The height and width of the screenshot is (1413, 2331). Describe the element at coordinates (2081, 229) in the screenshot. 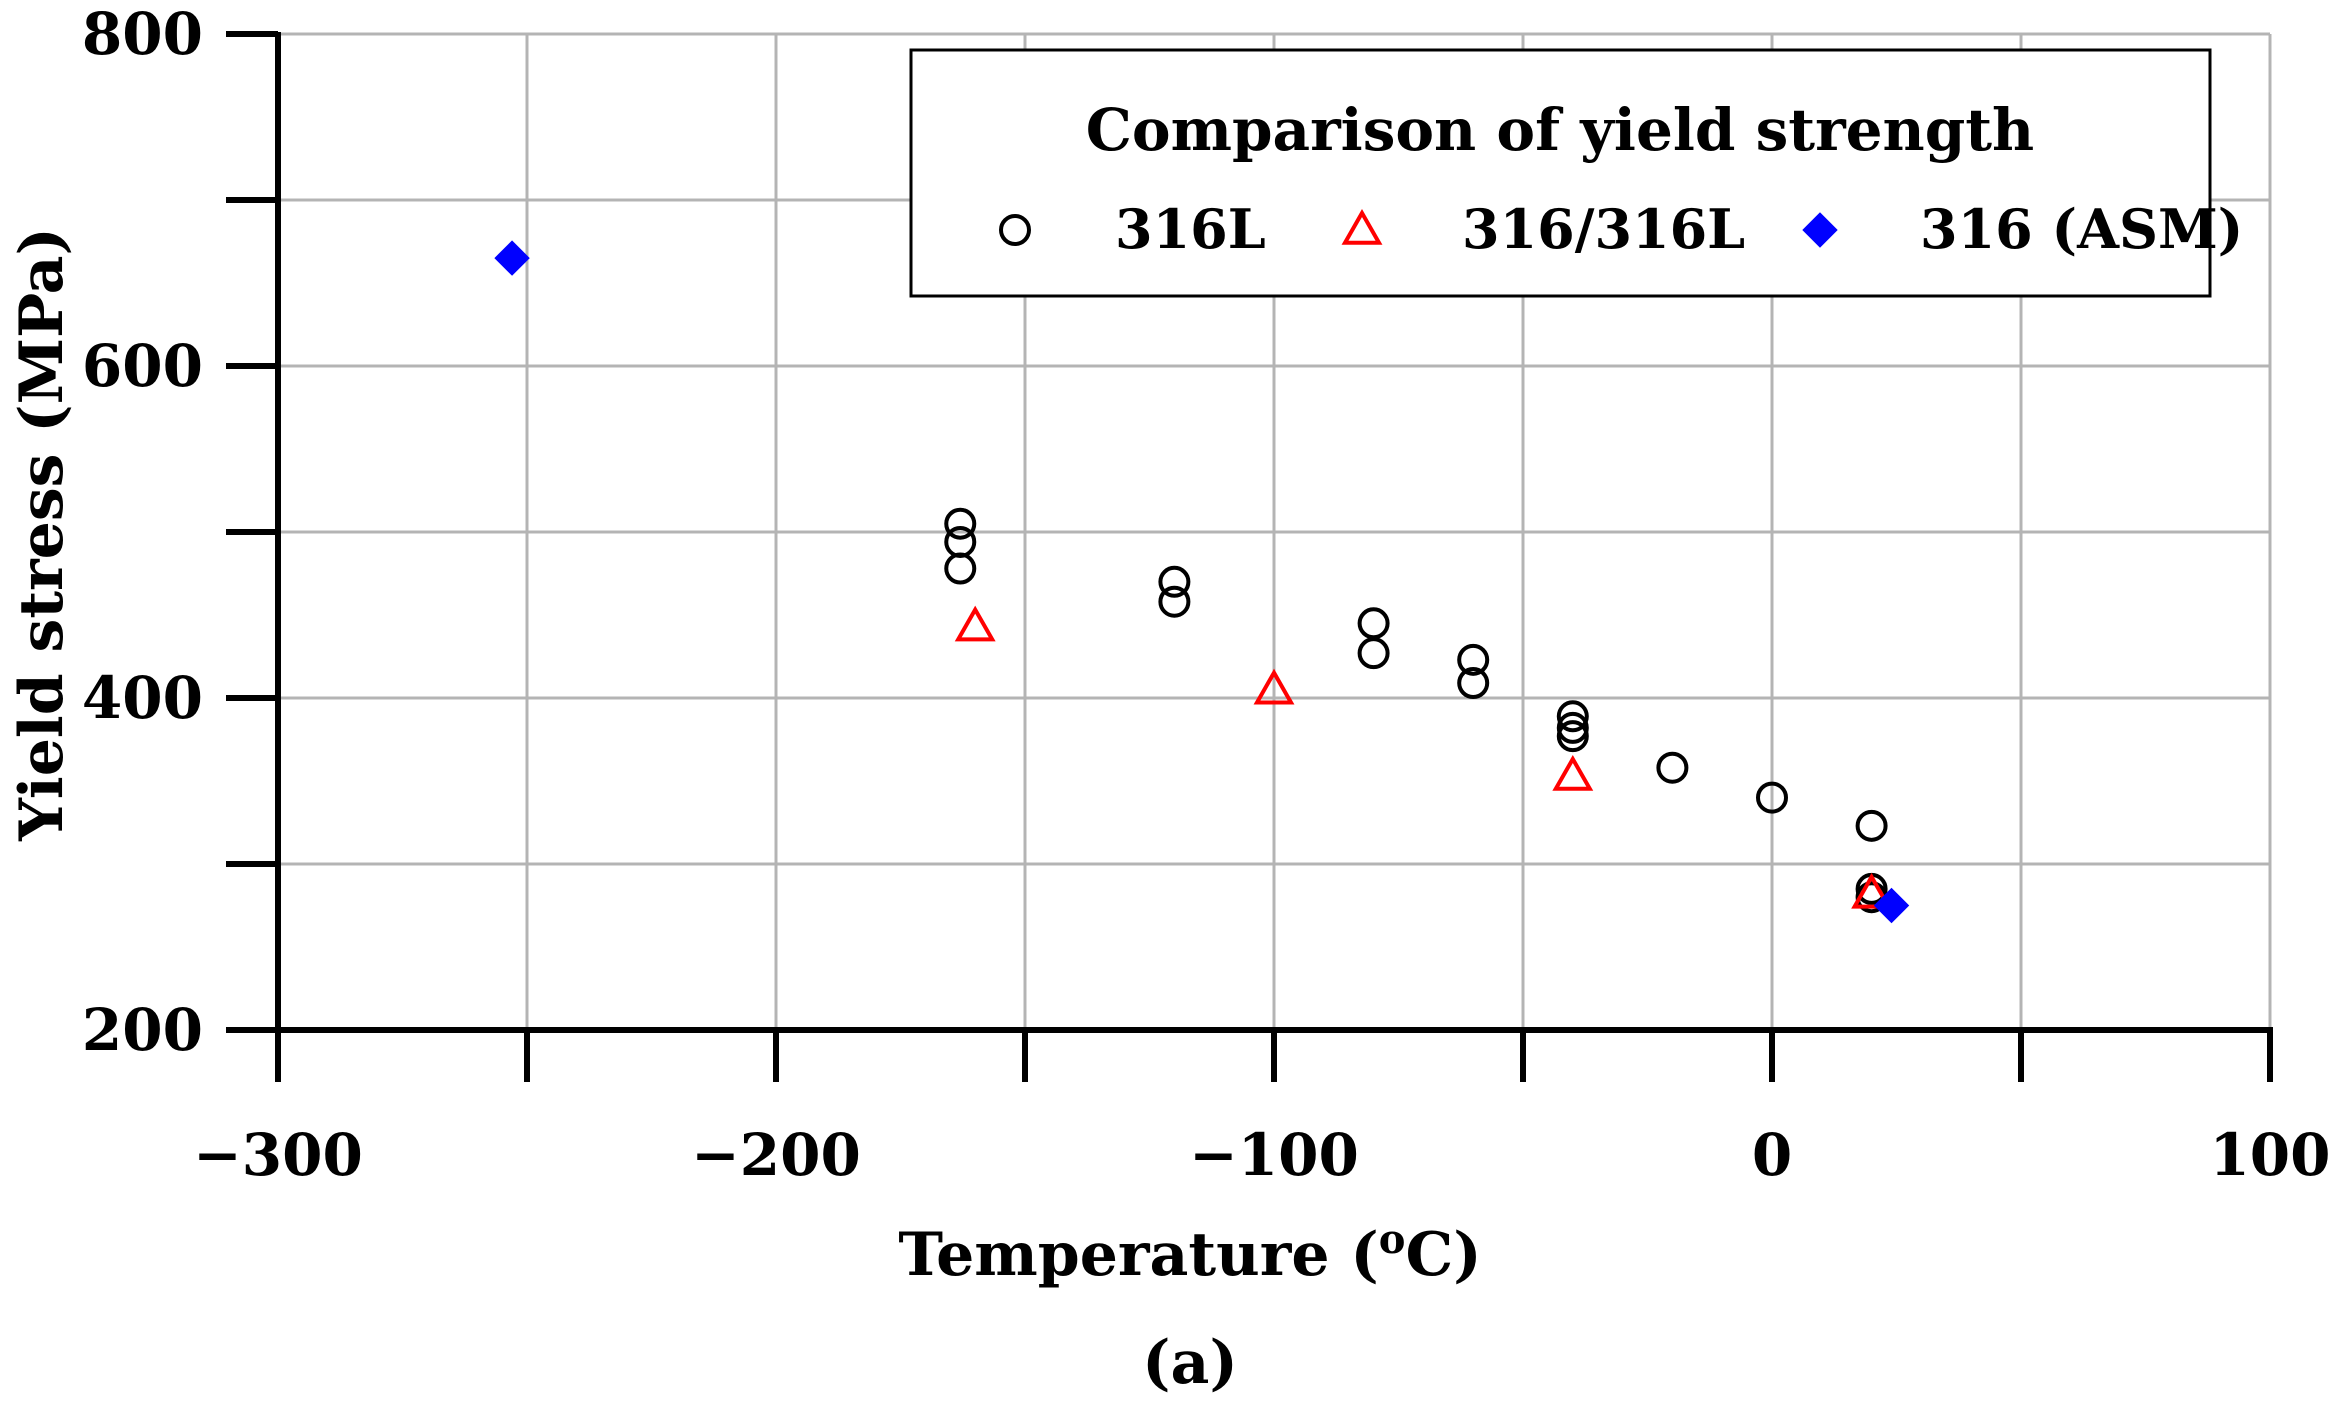

I see `legend-label-316-asm: 316 (ASM)` at that location.